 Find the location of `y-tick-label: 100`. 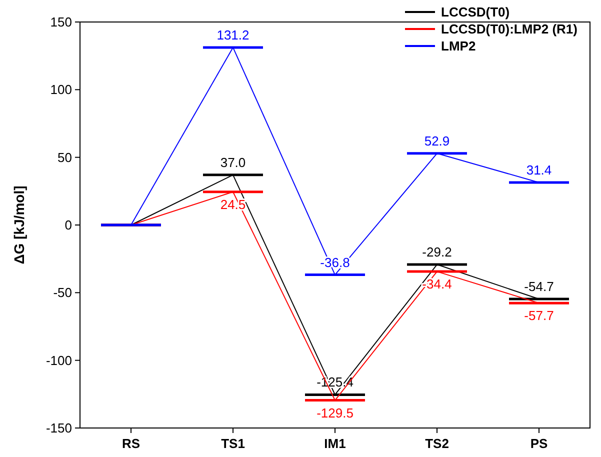

y-tick-label: 100 is located at coordinates (61, 90).